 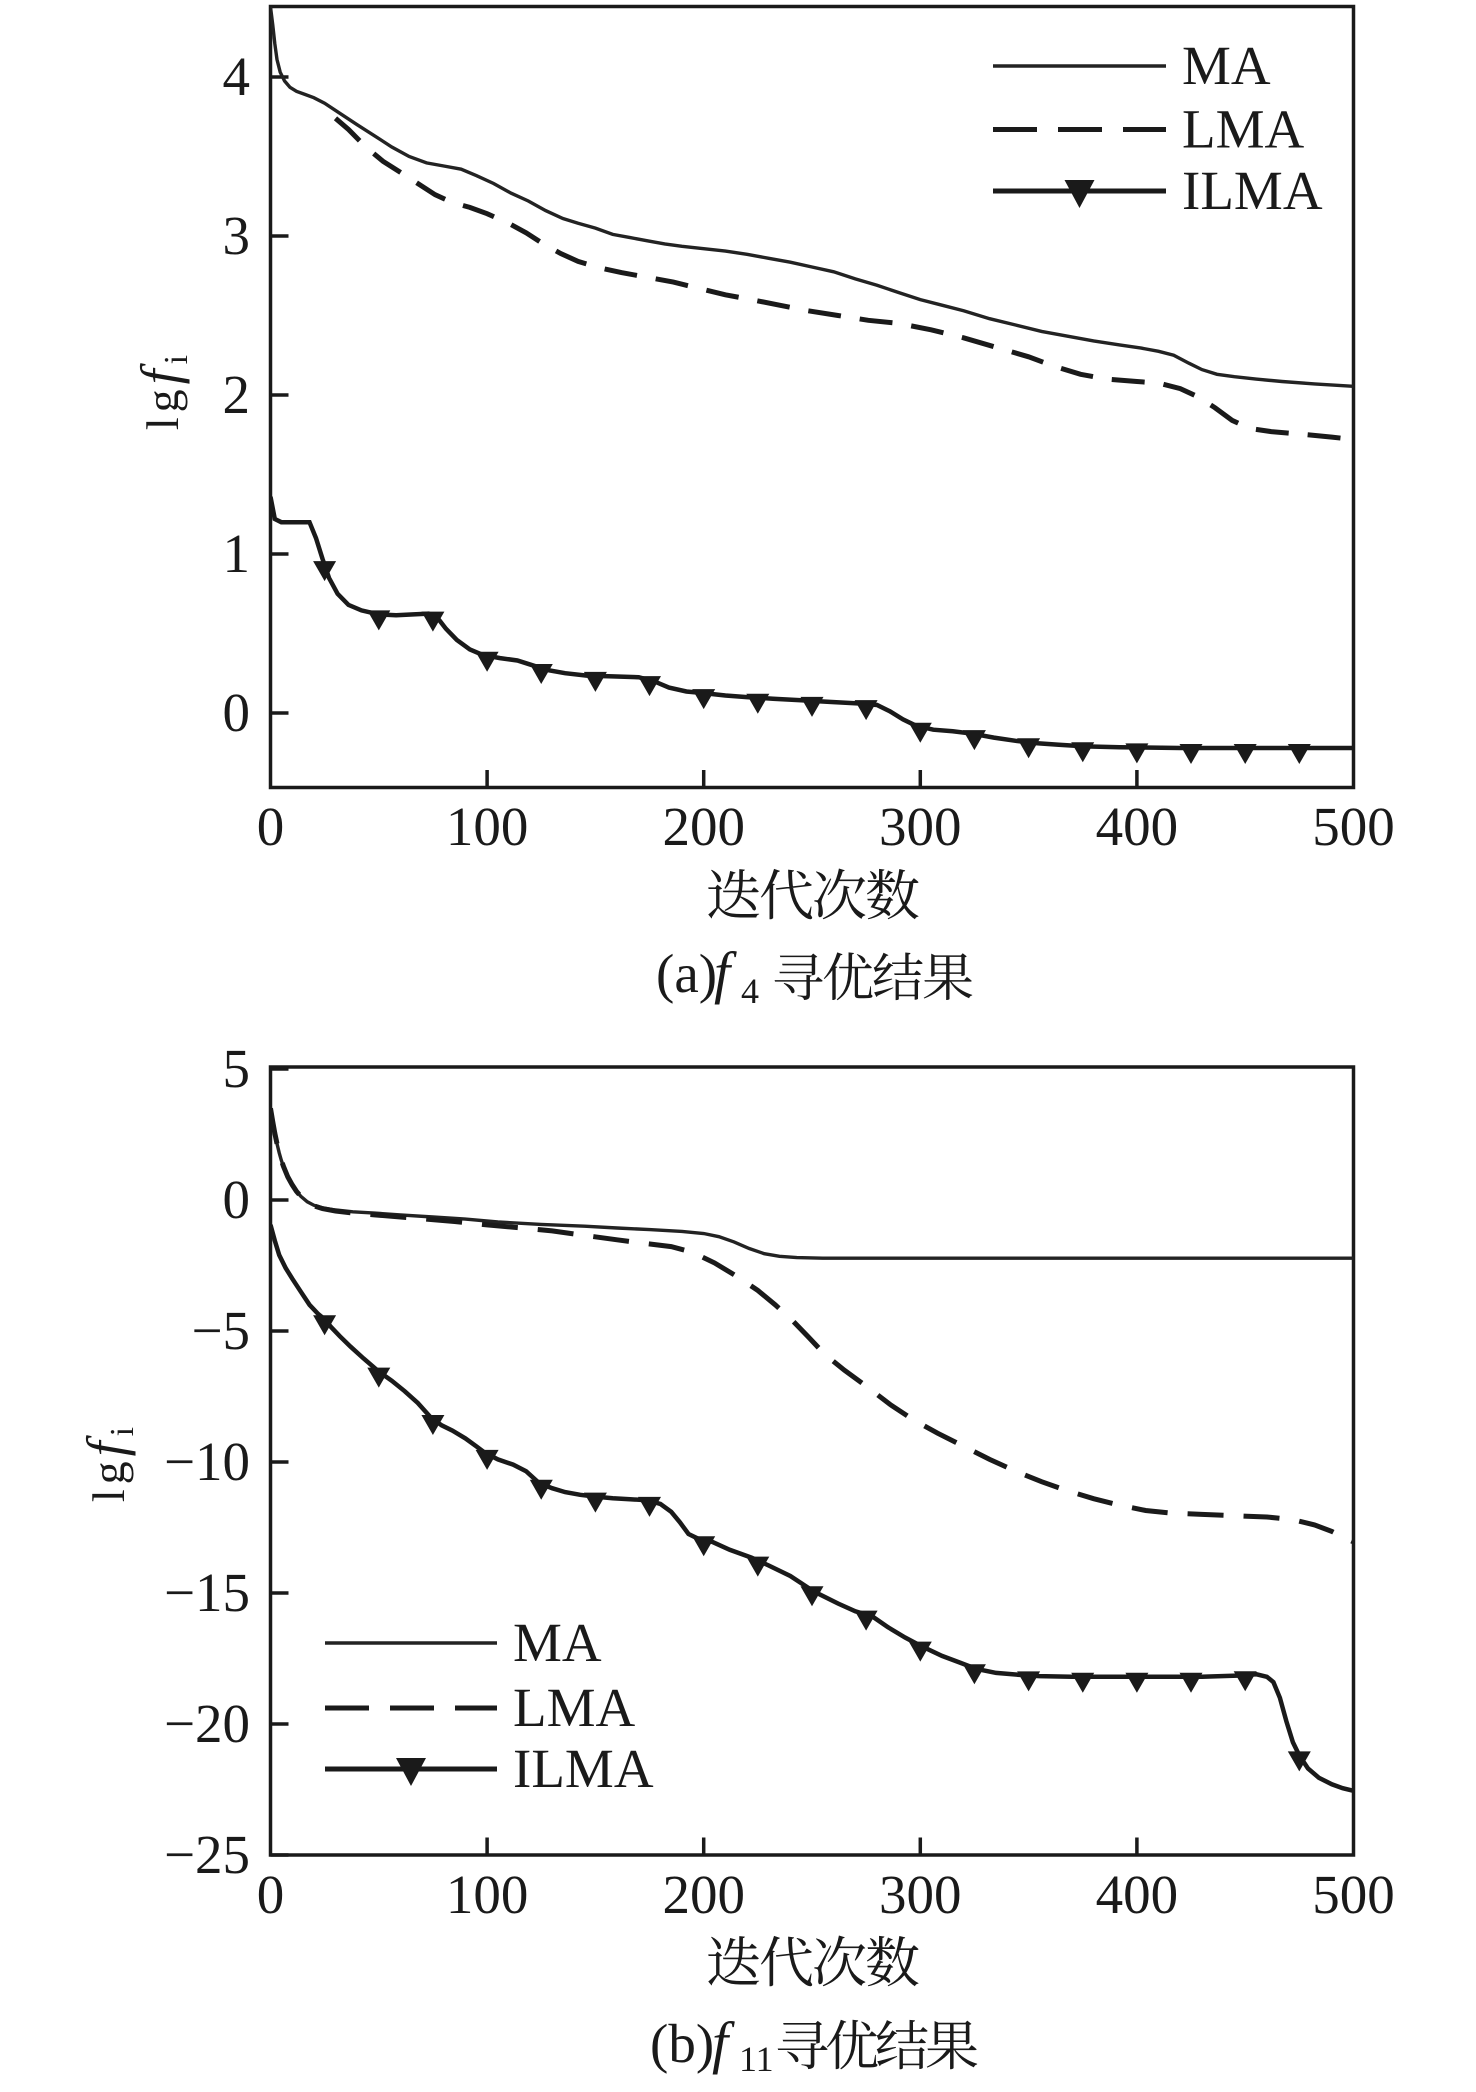 I want to click on svg-text: 11, so click(x=756, y=2059).